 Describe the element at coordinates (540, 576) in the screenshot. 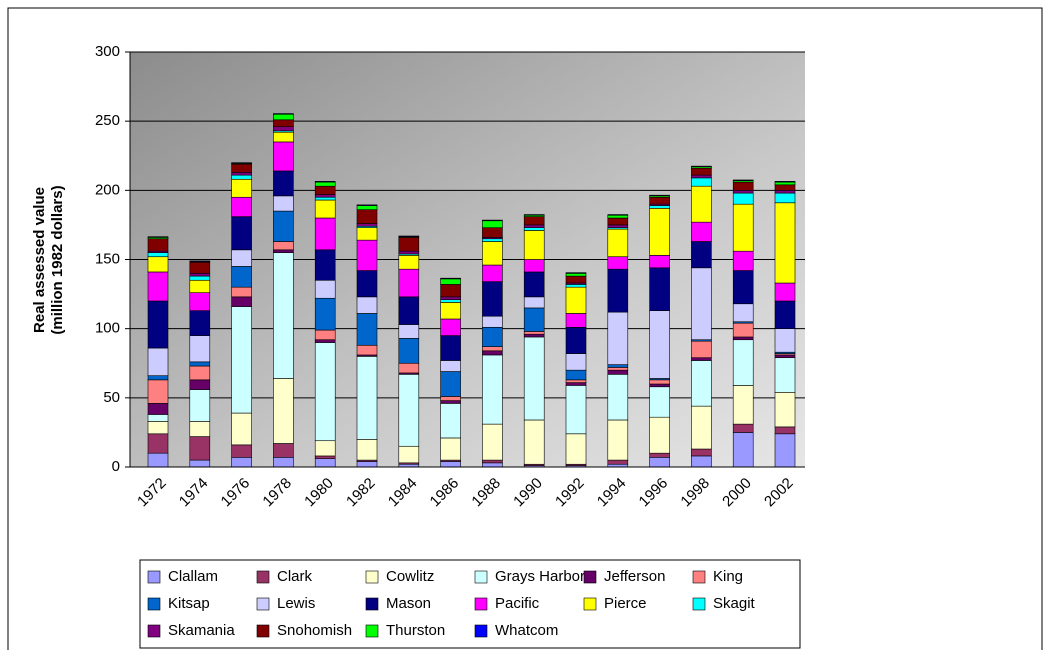

I see `legend-label: Grays Harbor` at that location.